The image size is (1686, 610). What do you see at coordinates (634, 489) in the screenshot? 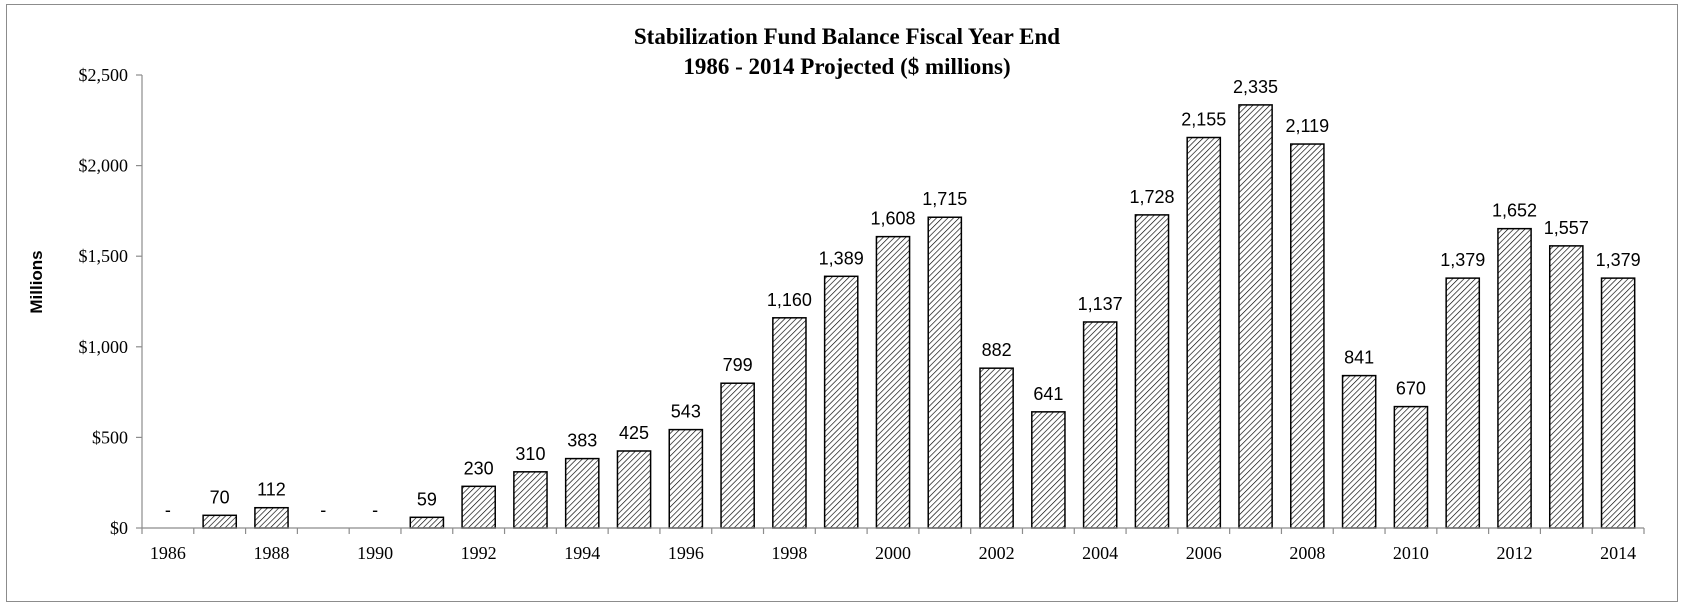
I see `bar-1995` at bounding box center [634, 489].